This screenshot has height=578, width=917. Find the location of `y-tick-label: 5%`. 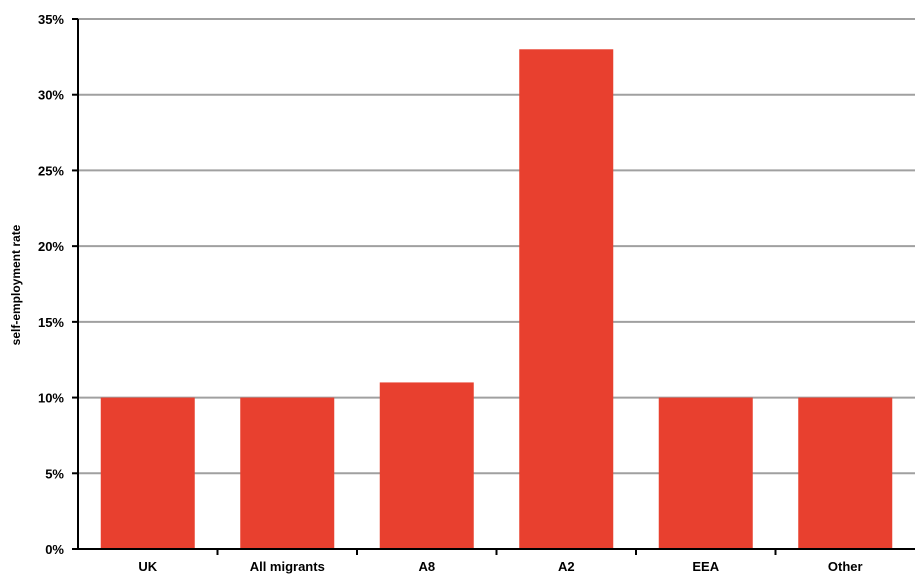

y-tick-label: 5% is located at coordinates (54, 473).